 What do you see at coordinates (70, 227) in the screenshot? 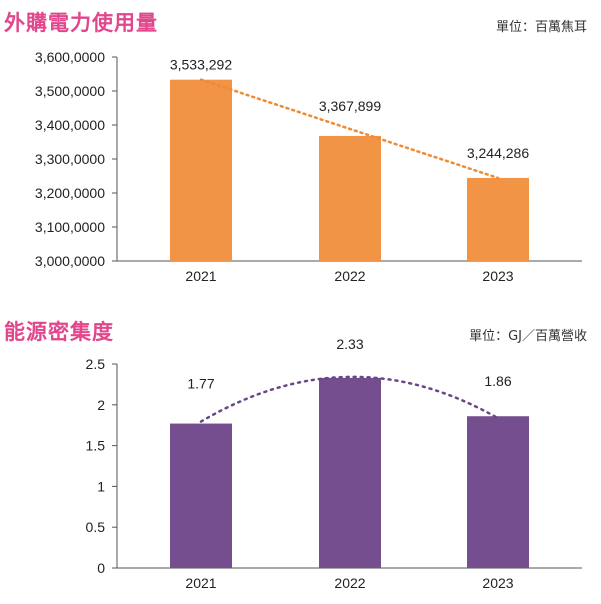
I see `electricity-y-tick-label: 3,100,0000` at bounding box center [70, 227].